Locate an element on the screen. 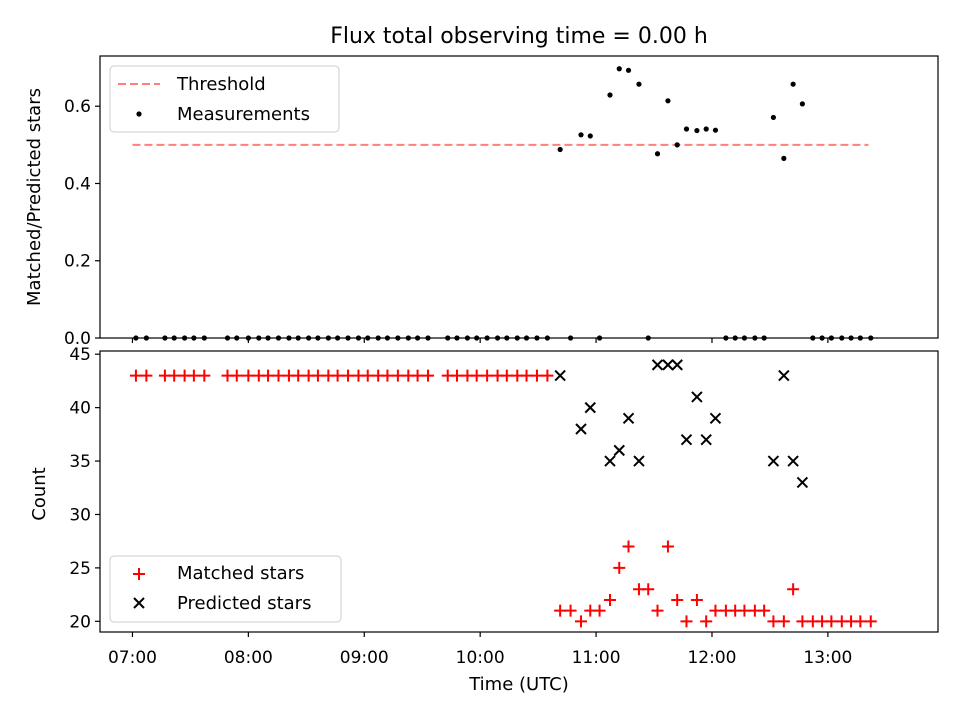 The width and height of the screenshot is (960, 720). predicted-legend-label: Predicted stars is located at coordinates (244, 603).